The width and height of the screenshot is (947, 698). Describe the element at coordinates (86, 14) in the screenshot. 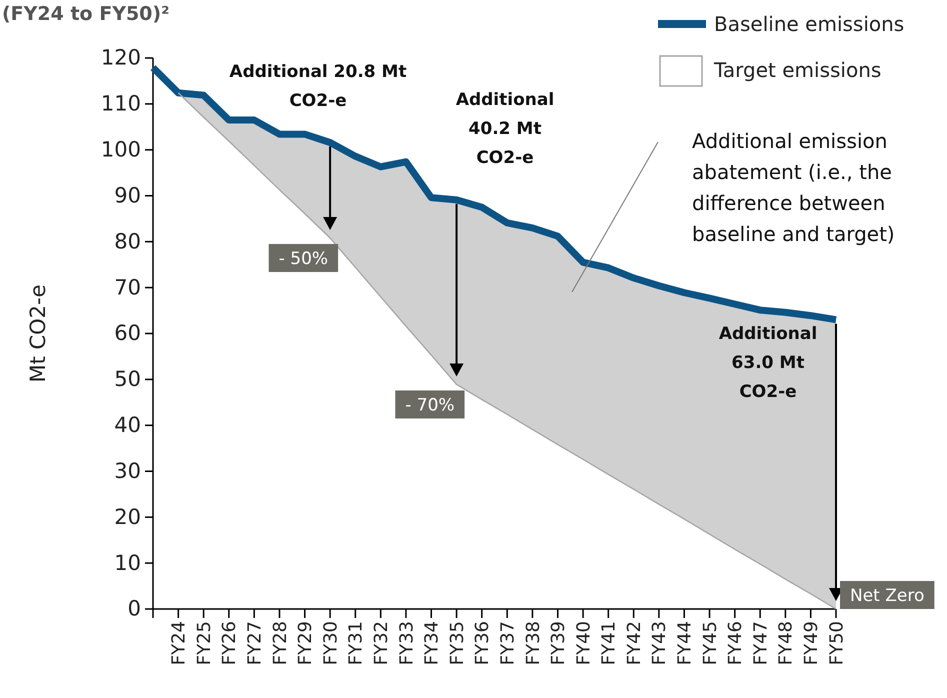

I see `chart-title: (FY24 to FY50)²` at that location.